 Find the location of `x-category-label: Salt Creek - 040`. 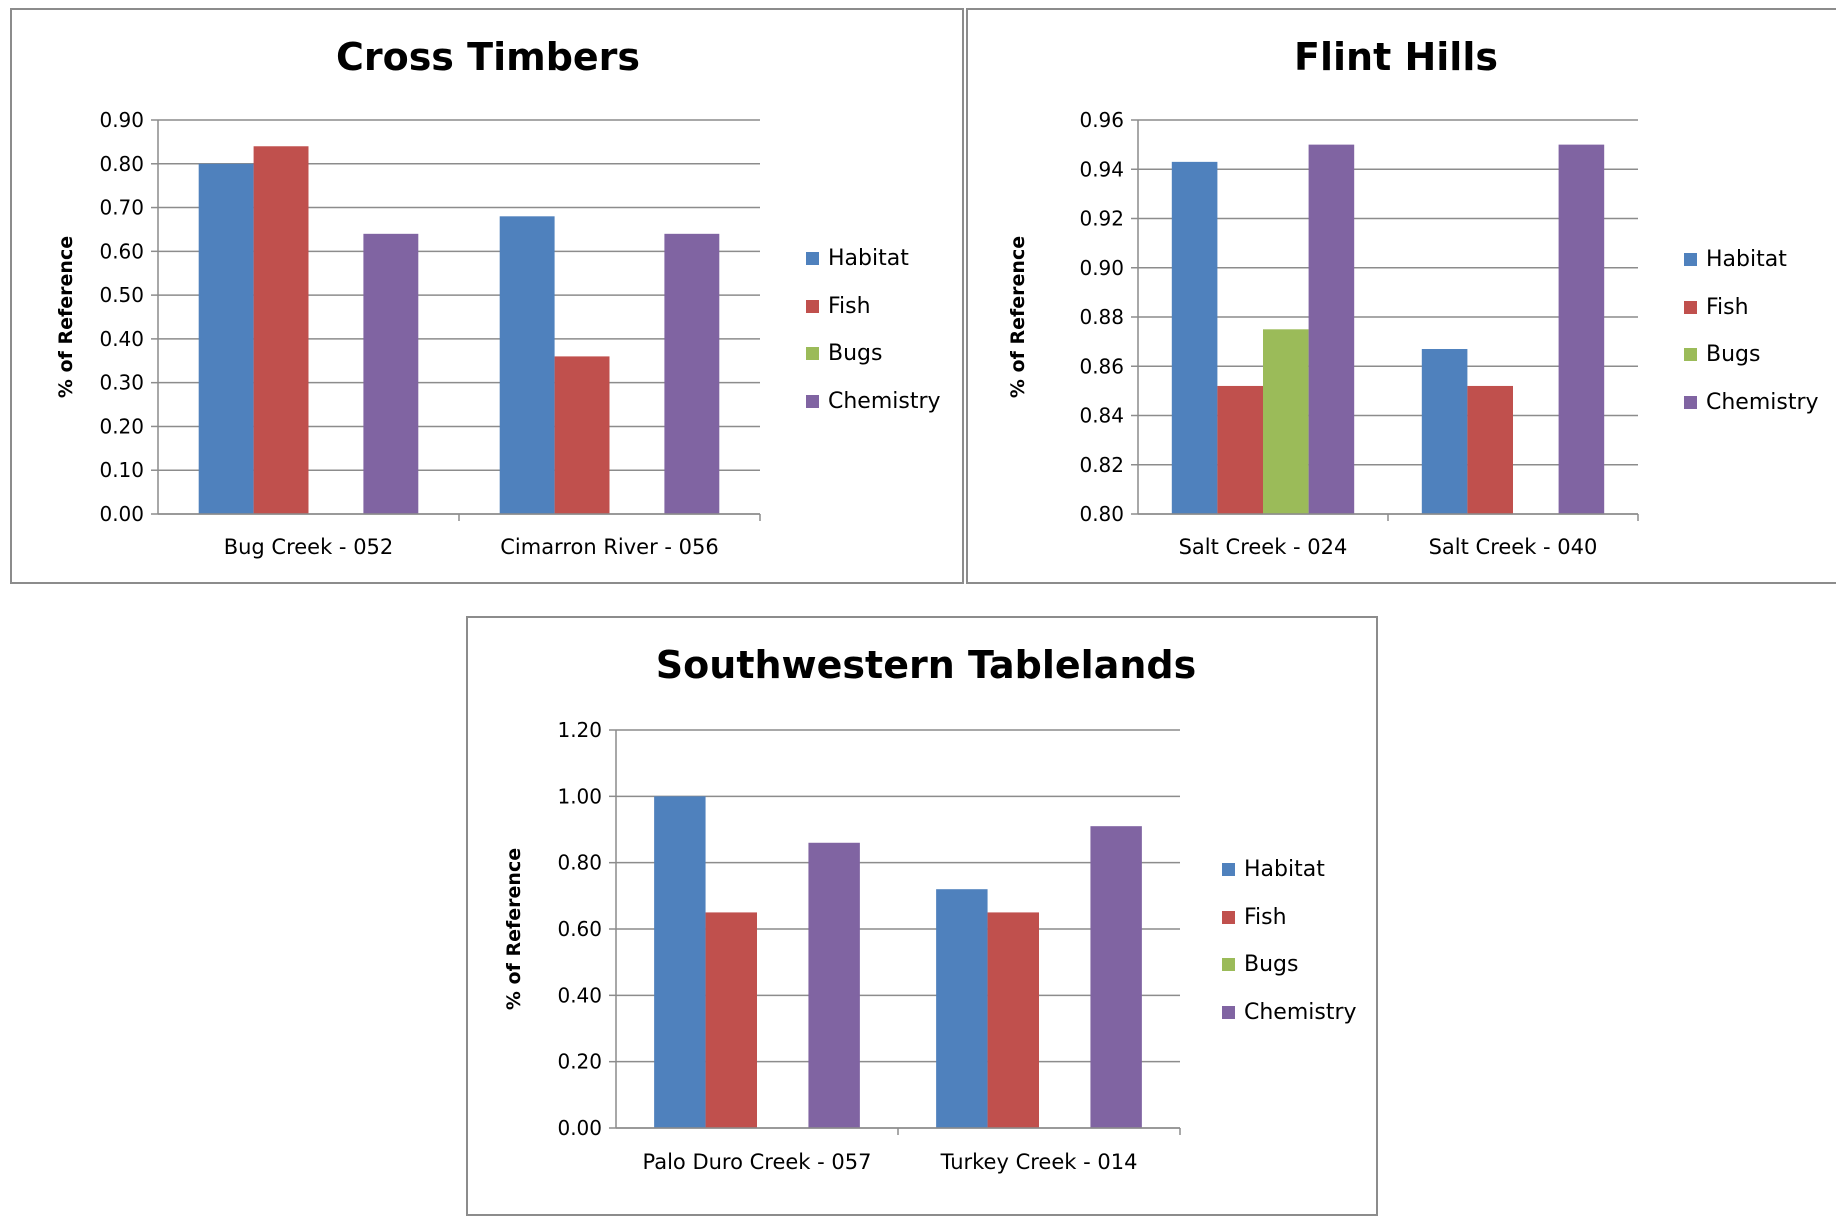

x-category-label: Salt Creek - 040 is located at coordinates (1513, 547).